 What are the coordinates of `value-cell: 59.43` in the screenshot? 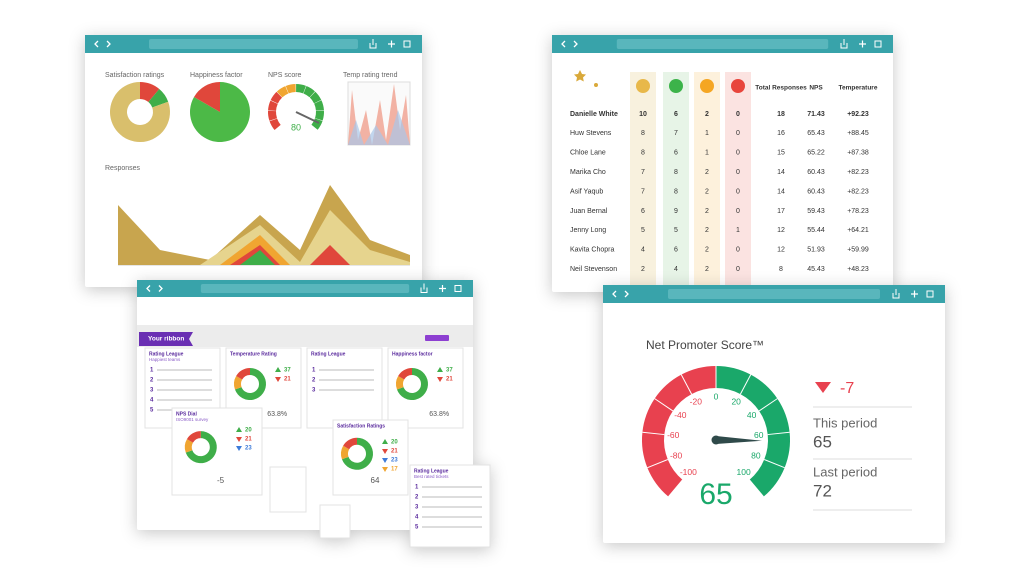 It's located at (816, 211).